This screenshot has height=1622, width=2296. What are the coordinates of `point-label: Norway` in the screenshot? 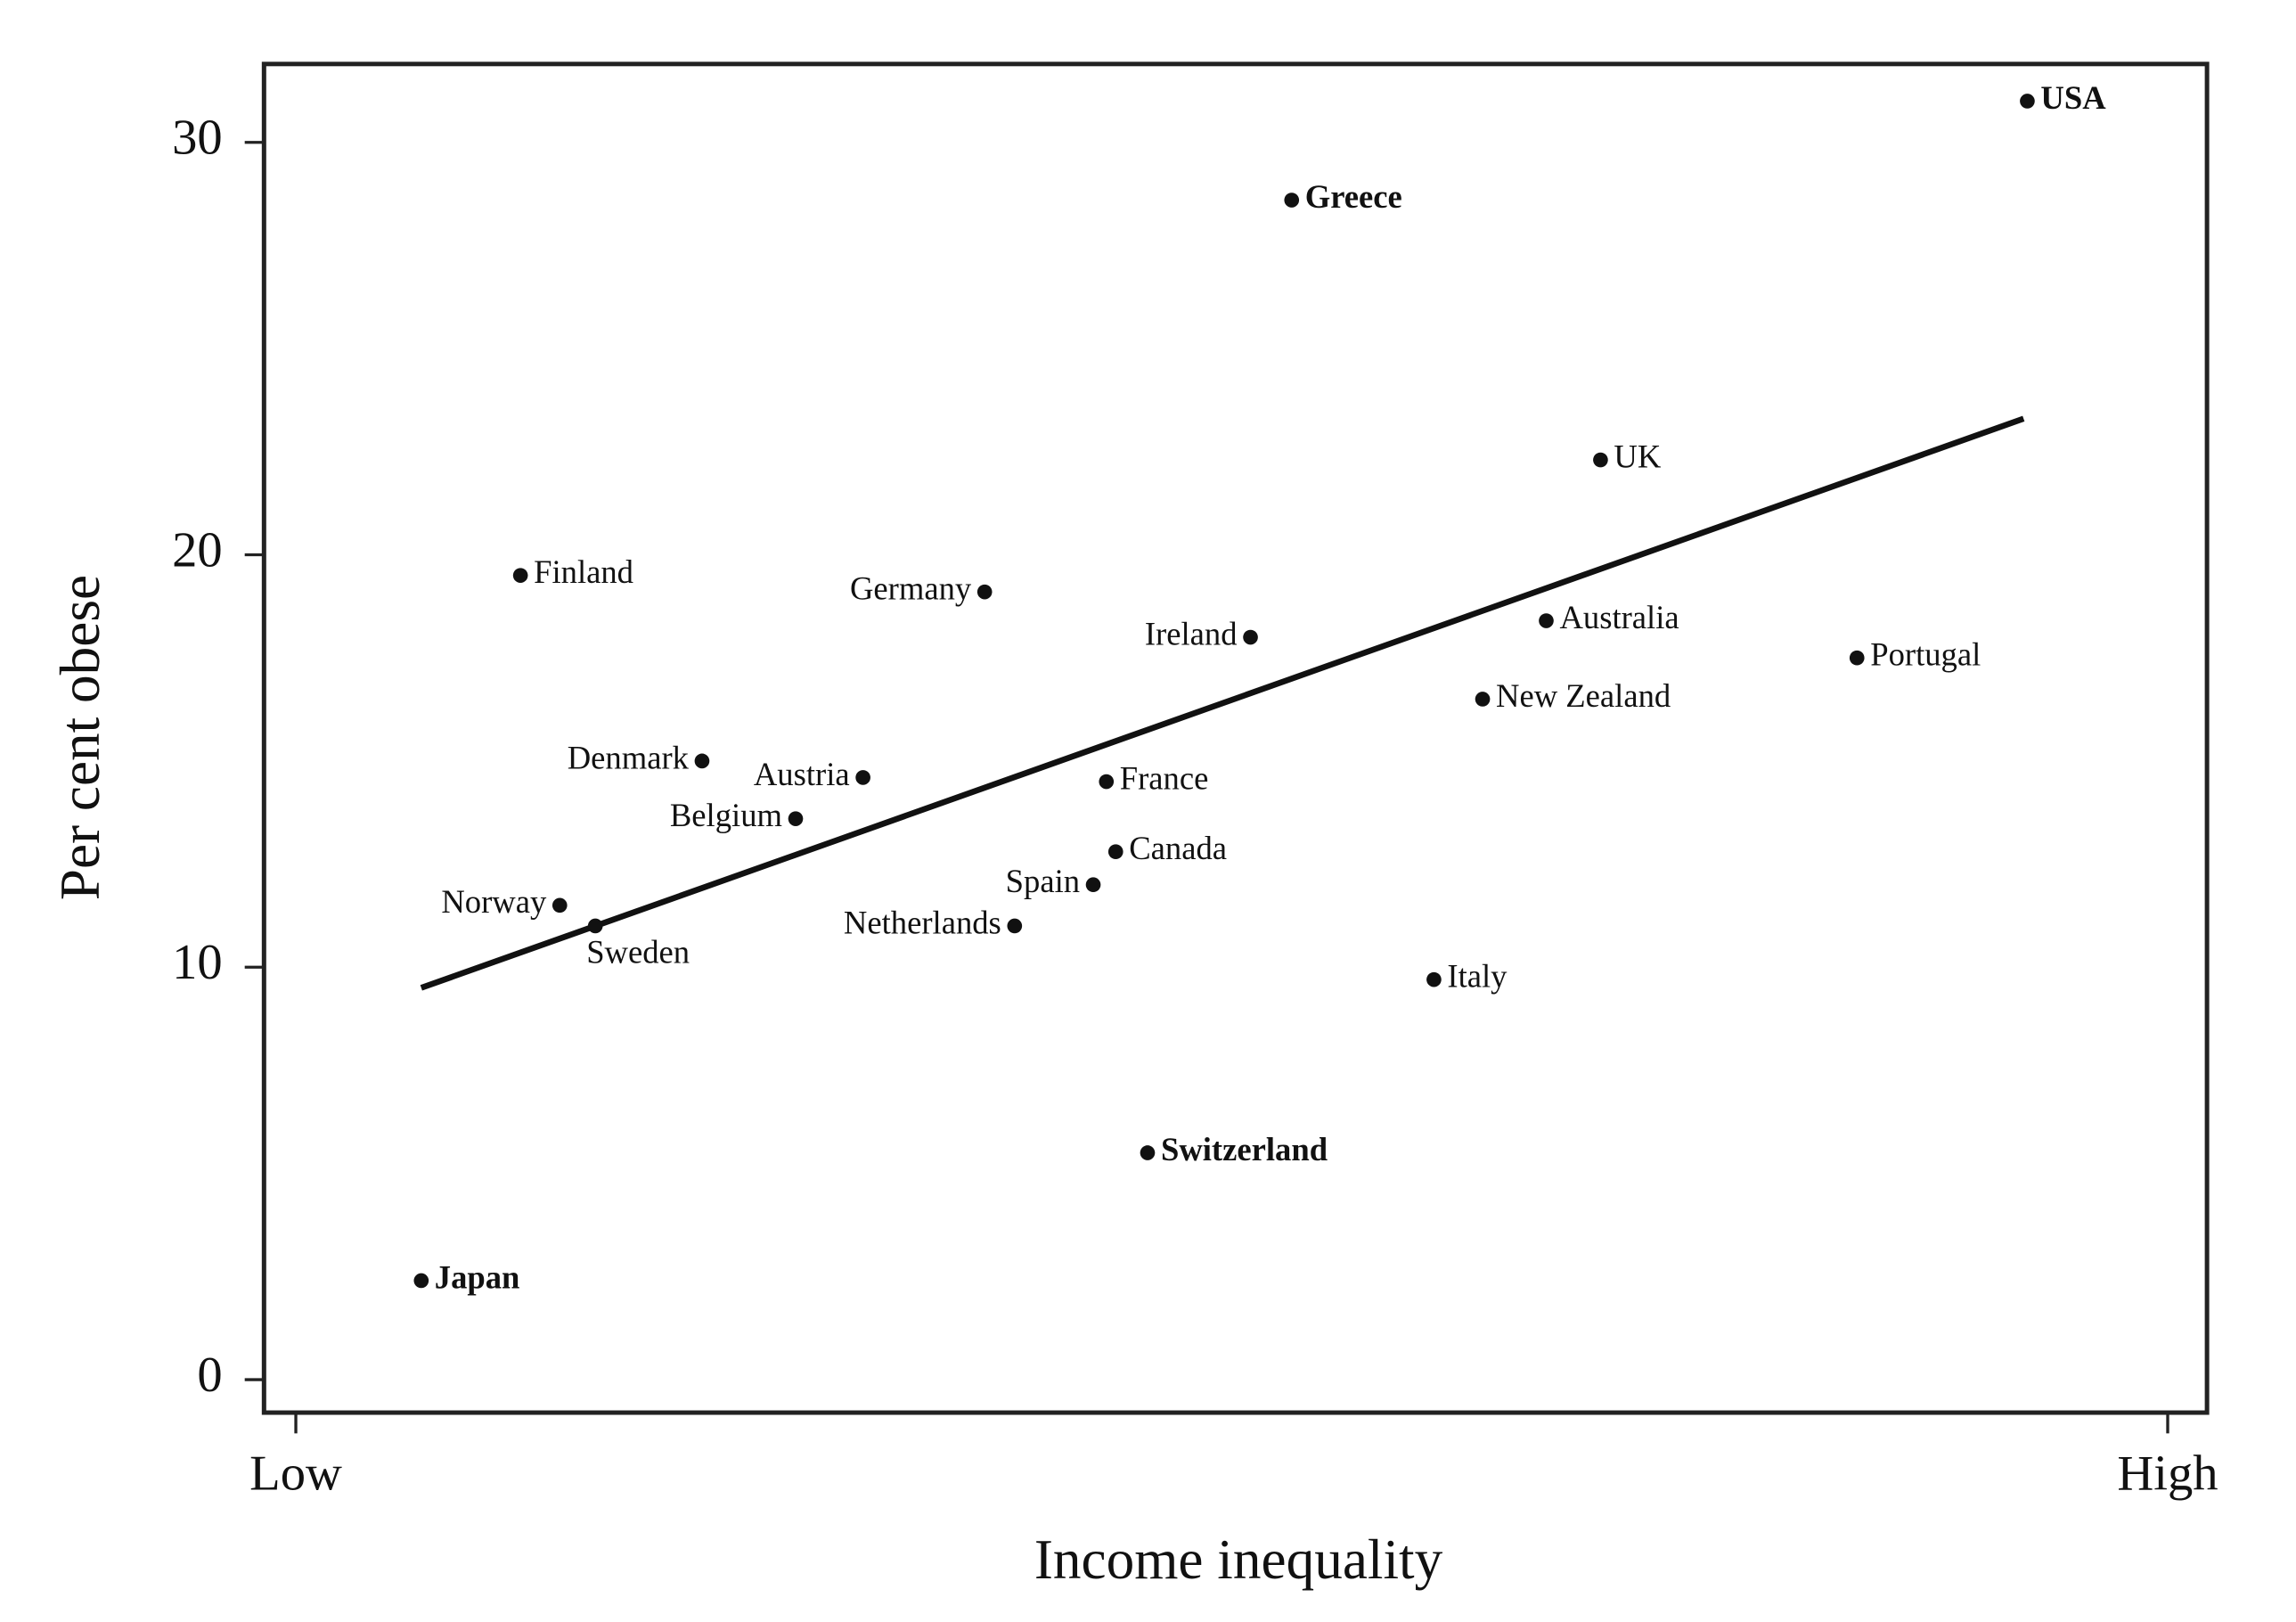 It's located at (494, 902).